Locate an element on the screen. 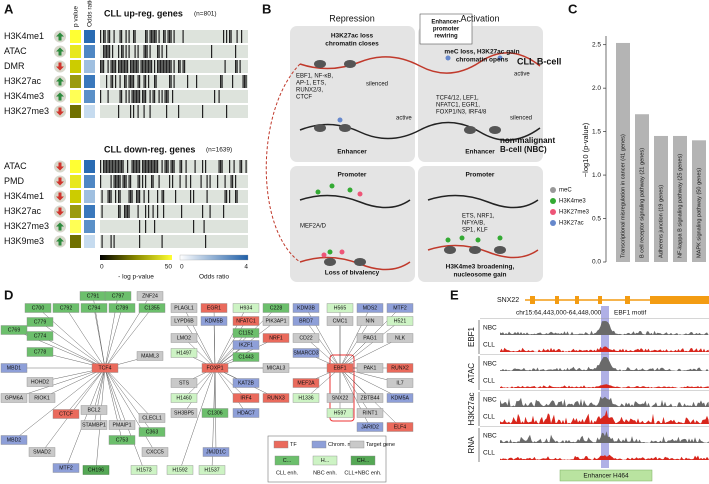 Image resolution: width=709 pixels, height=484 pixels. column-header: Odds ratio is located at coordinates (90, 13).